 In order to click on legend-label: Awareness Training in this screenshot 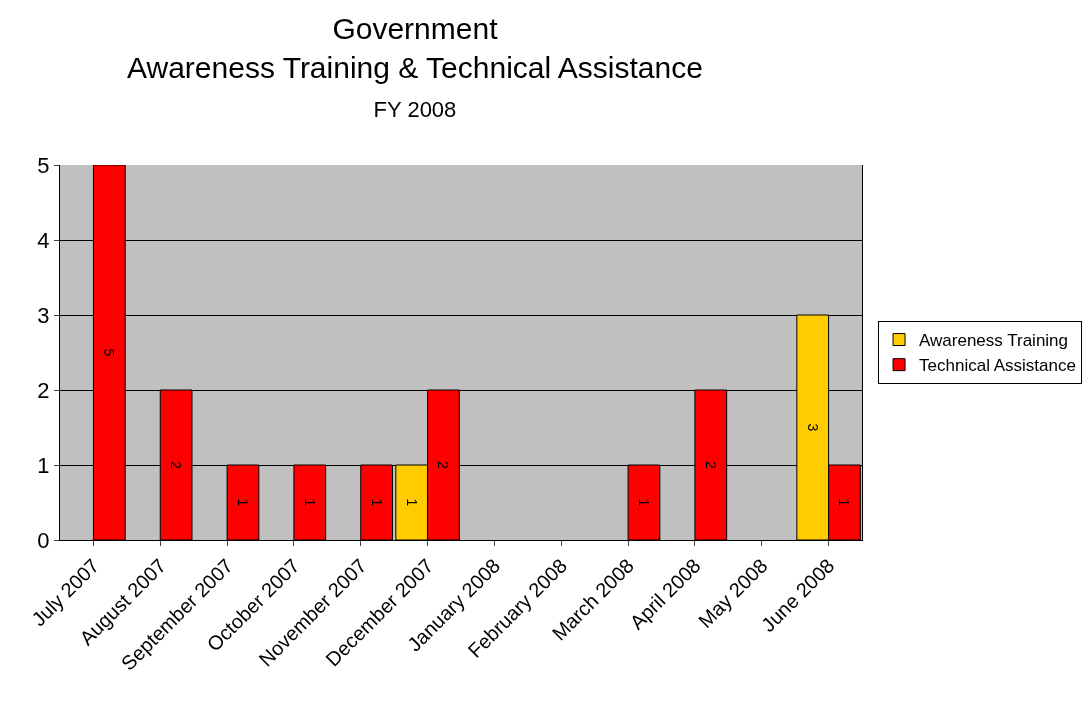, I will do `click(994, 341)`.